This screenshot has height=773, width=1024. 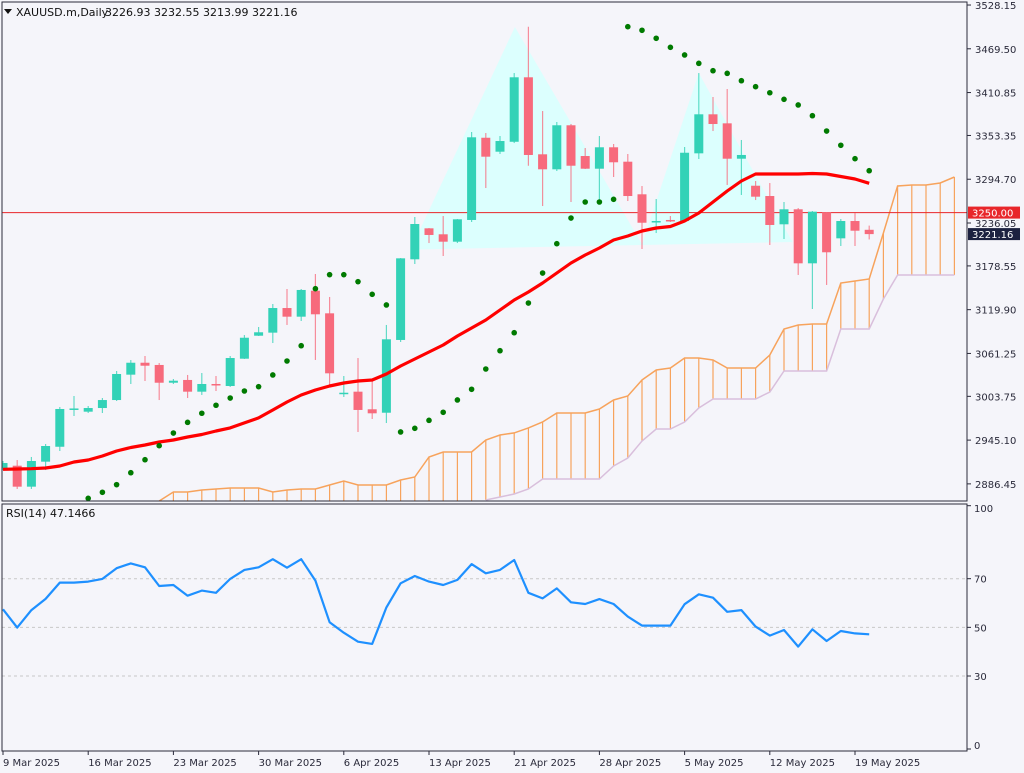 I want to click on price-tag-label: 3250.00, so click(x=992, y=214).